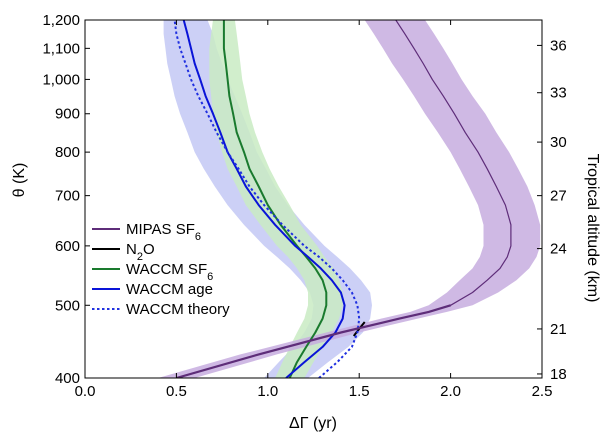 This screenshot has height=435, width=600. Describe the element at coordinates (558, 196) in the screenshot. I see `y2-tick-label: 27` at that location.